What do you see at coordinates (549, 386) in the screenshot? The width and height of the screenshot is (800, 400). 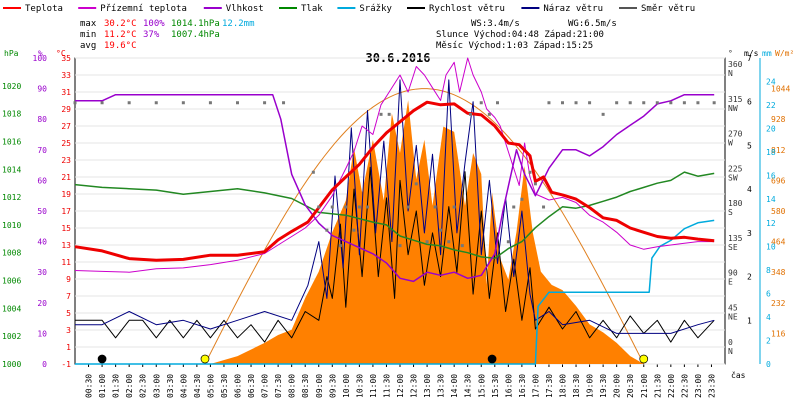 I see `time-tick: 17:30` at bounding box center [549, 386].